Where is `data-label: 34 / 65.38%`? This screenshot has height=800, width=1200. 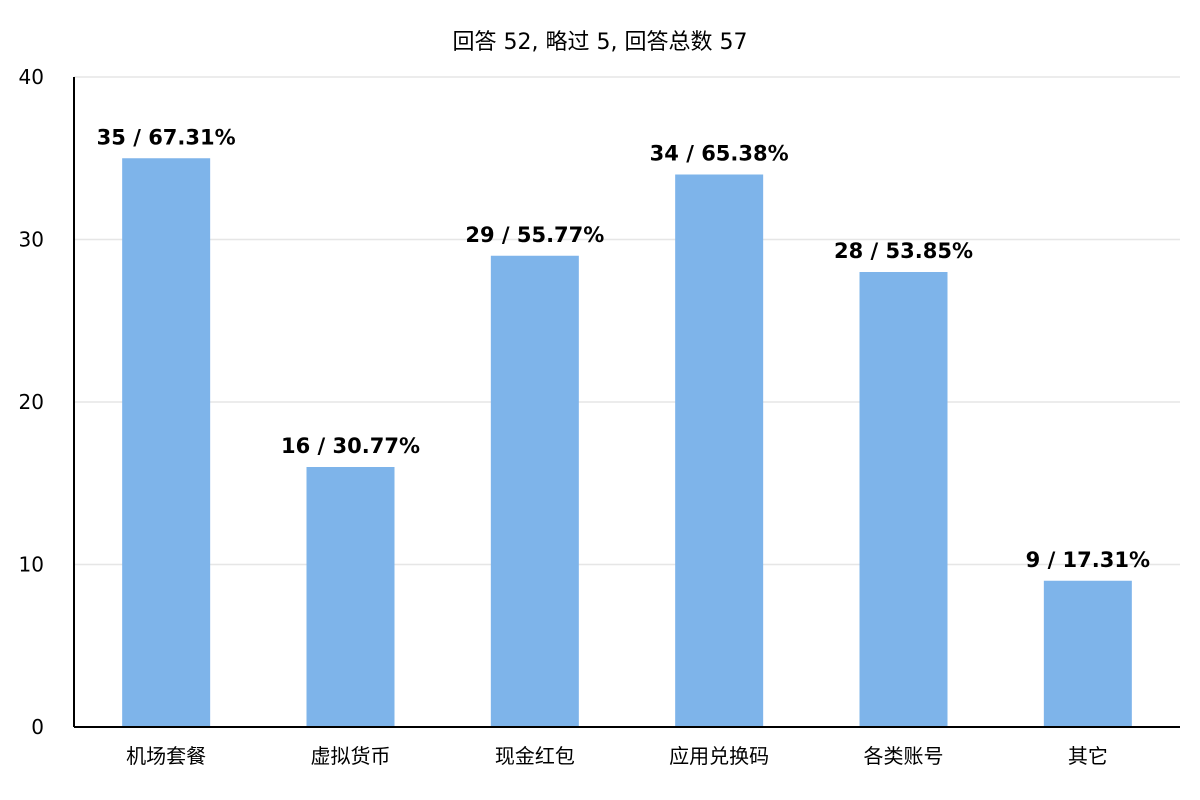 data-label: 34 / 65.38% is located at coordinates (719, 154).